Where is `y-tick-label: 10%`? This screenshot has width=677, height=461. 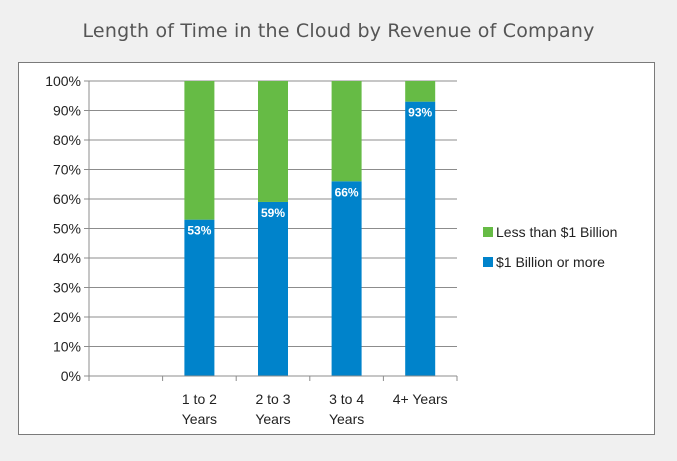
y-tick-label: 10% is located at coordinates (67, 347).